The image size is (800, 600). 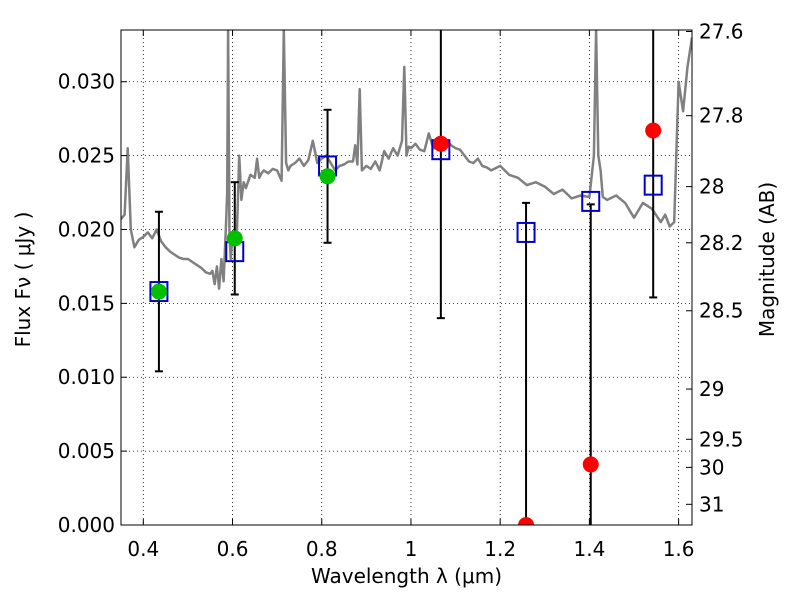 I want to click on x-tick-label: 1.2, so click(x=500, y=549).